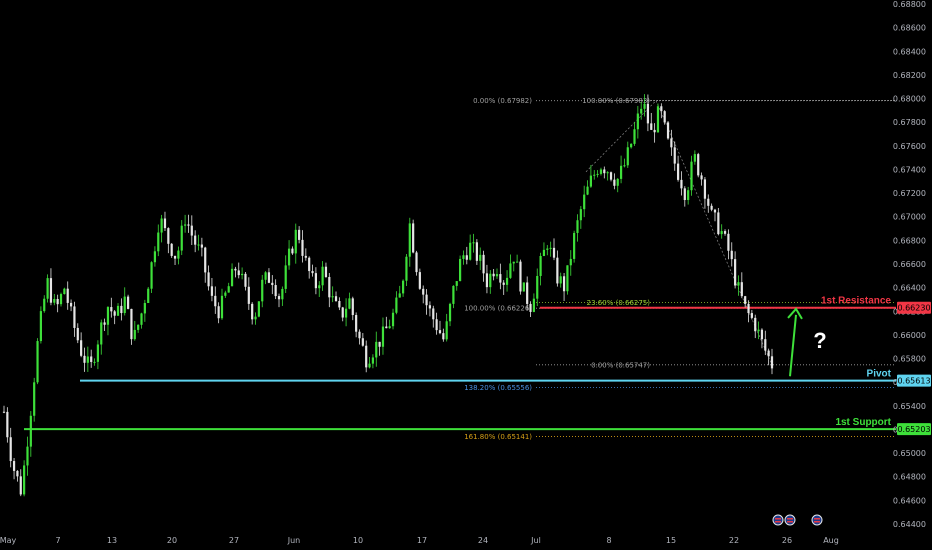 This screenshot has height=550, width=932. Describe the element at coordinates (909, 335) in the screenshot. I see `y-tick-label: 0.66000` at that location.